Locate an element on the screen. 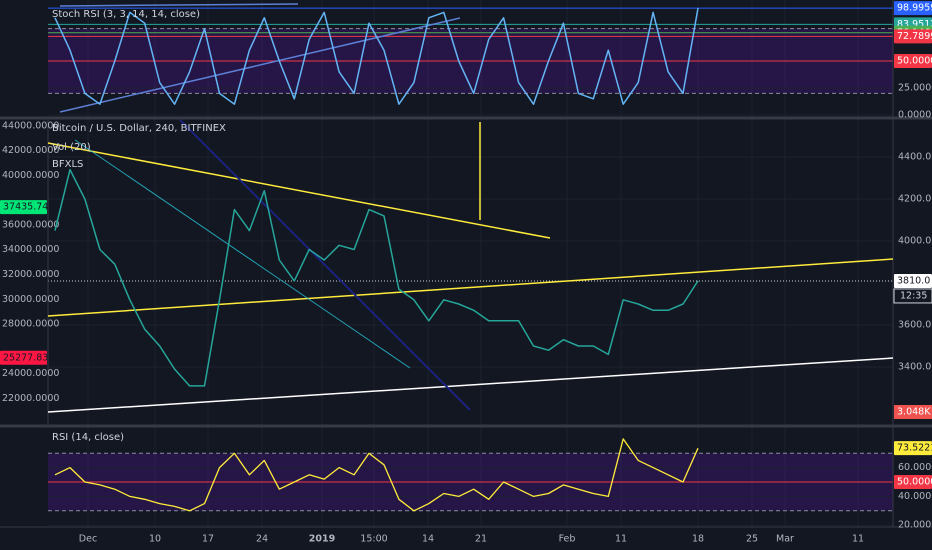 The image size is (932, 550). badge-label: 98.9959 is located at coordinates (914, 8).